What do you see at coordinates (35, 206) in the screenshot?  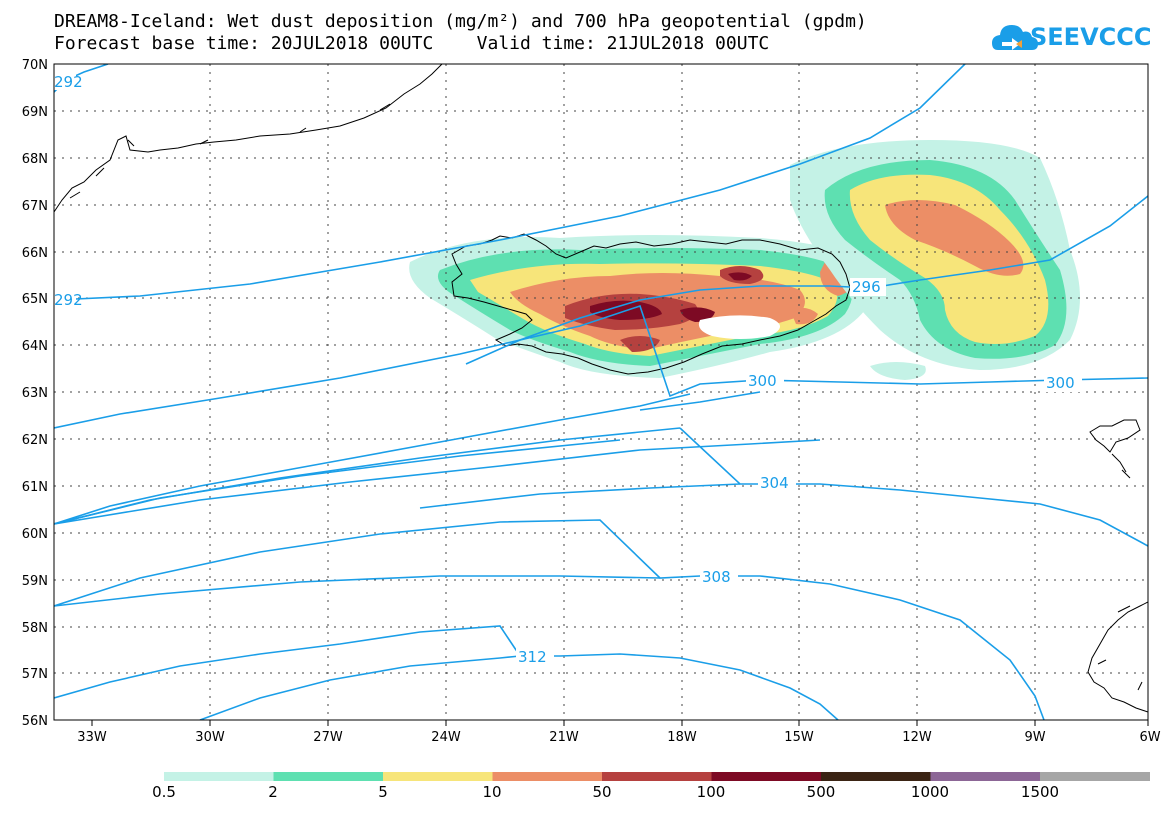 I see `lat-label-67n: 67N` at bounding box center [35, 206].